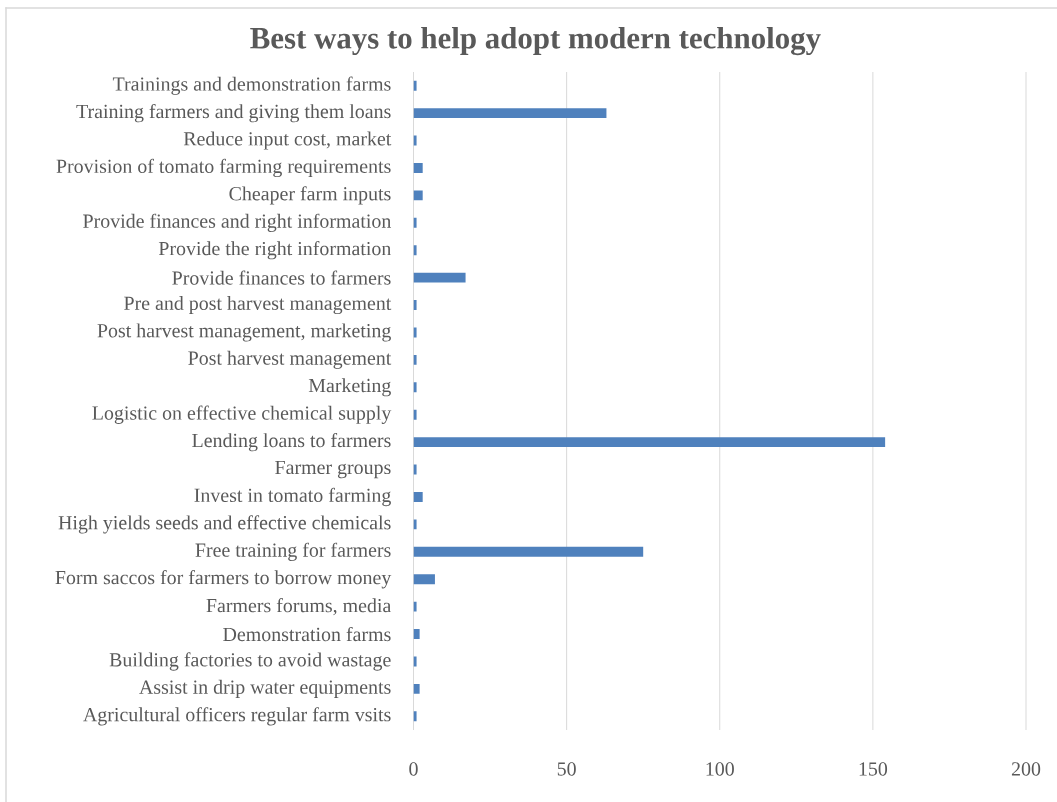 The height and width of the screenshot is (802, 1057). I want to click on y-tick-label: Invest in tomato farming, so click(292, 497).